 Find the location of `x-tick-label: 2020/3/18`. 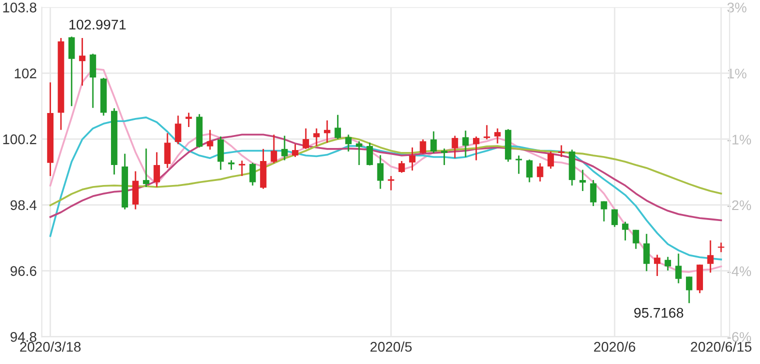

x-tick-label: 2020/3/18 is located at coordinates (50, 347).